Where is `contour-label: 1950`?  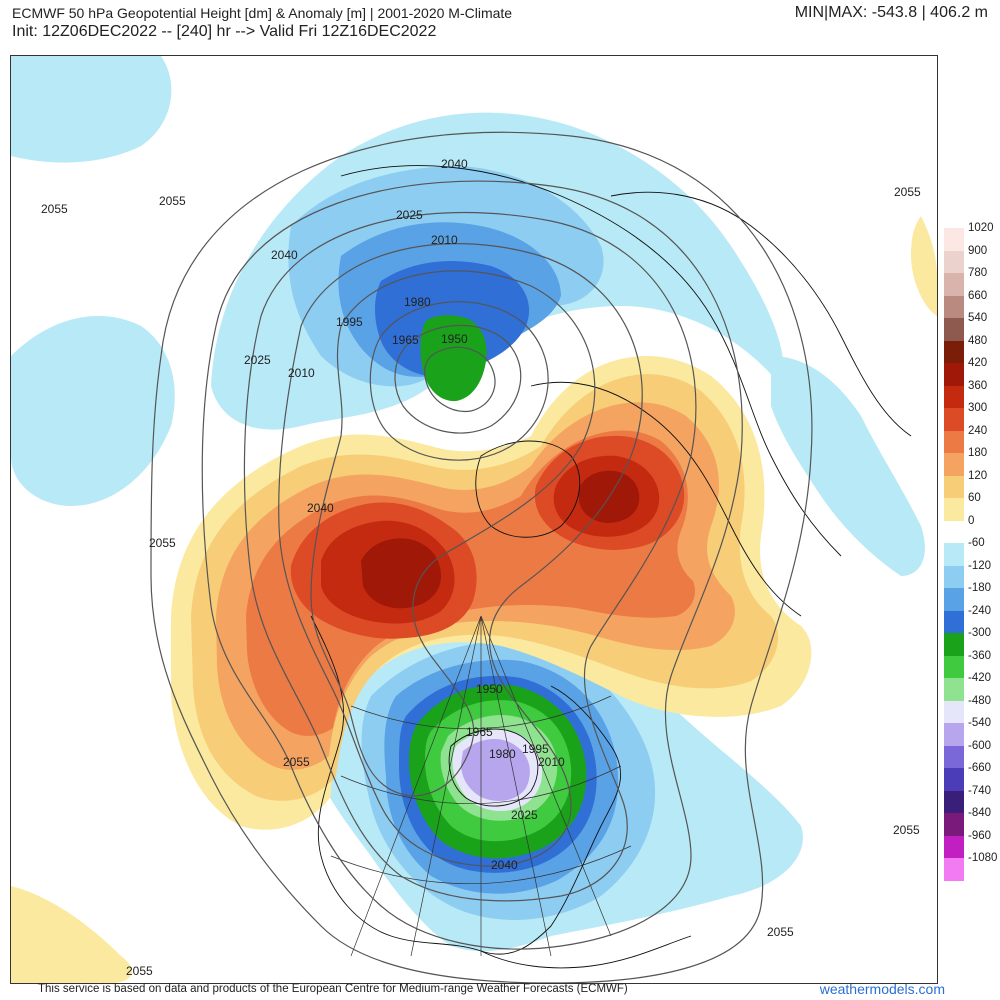 contour-label: 1950 is located at coordinates (489, 689).